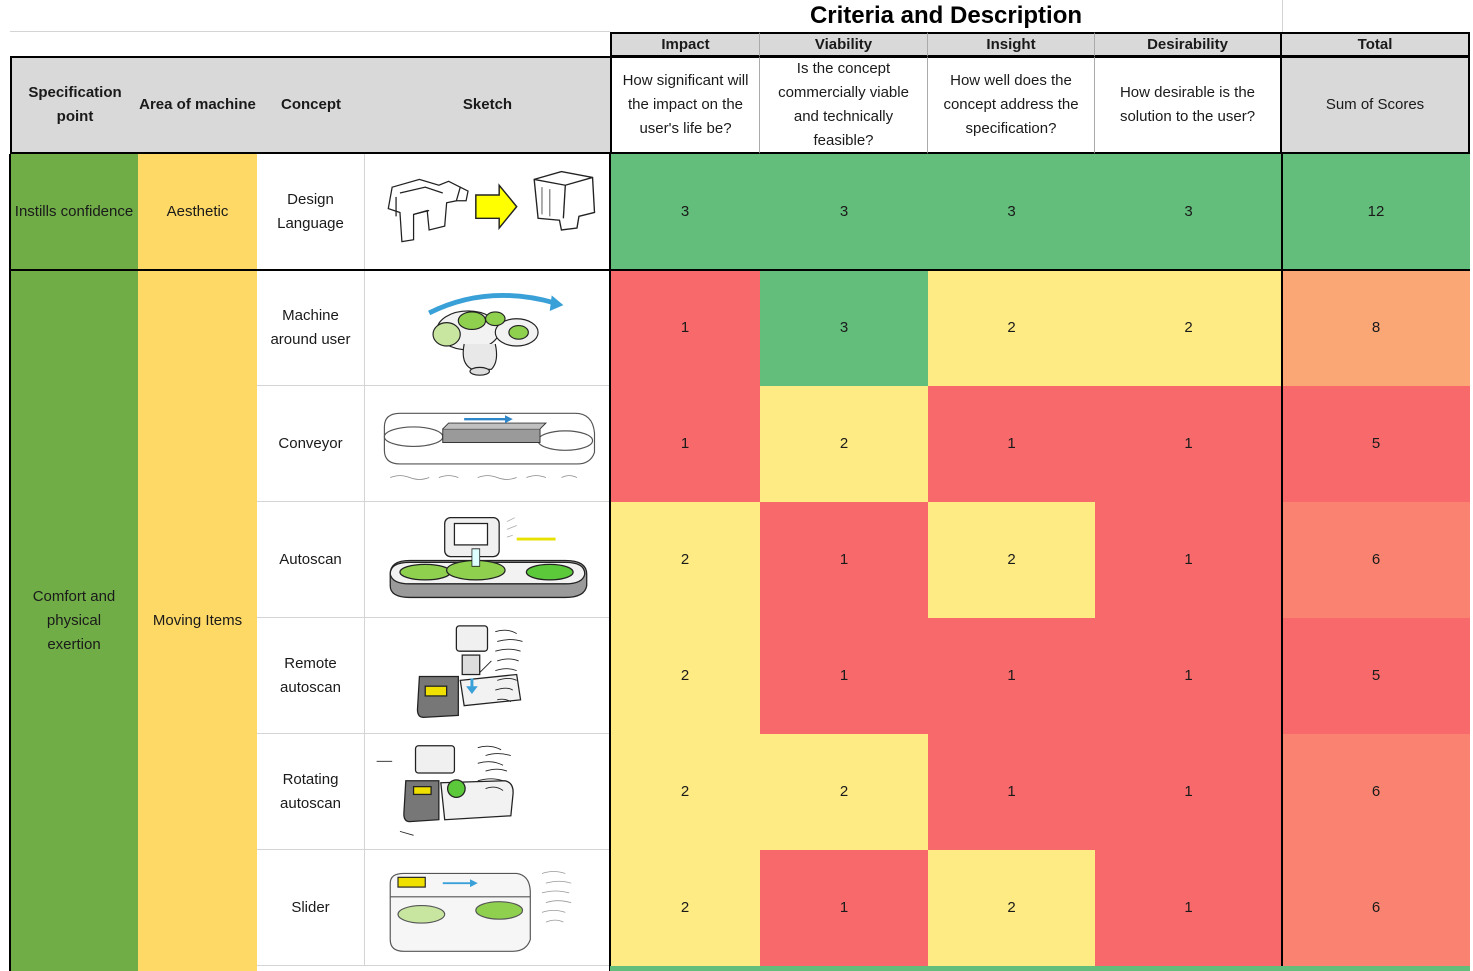  I want to click on criteria-header-insight: Insight, so click(1011, 44).